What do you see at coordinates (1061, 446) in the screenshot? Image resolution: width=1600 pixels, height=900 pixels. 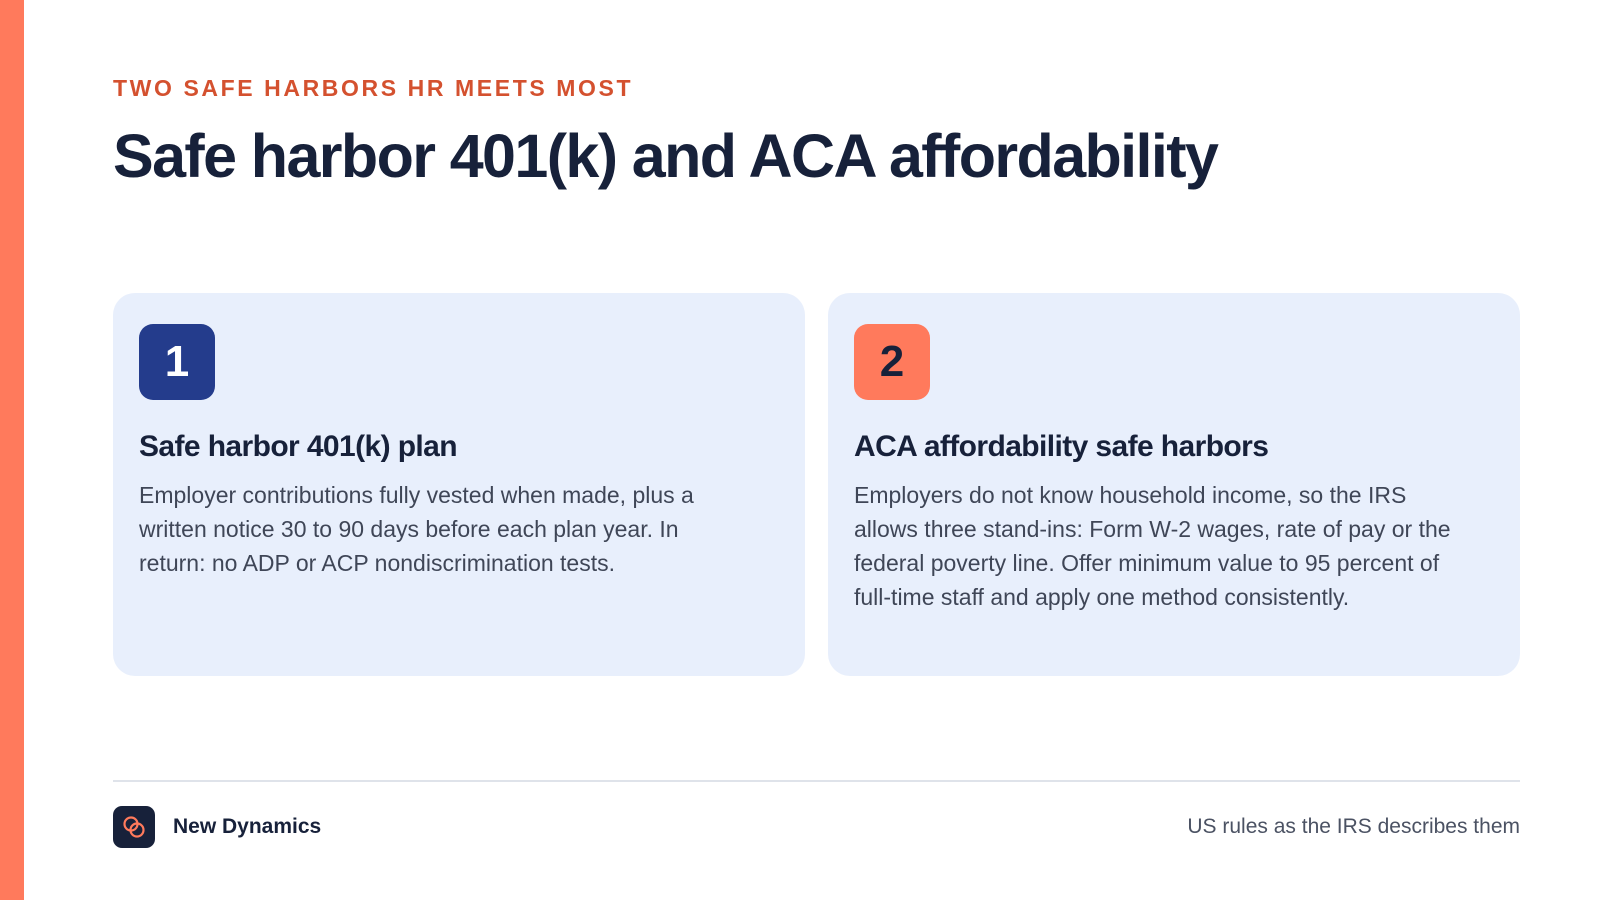 I see `card-heading: ACA affordability safe harbors` at bounding box center [1061, 446].